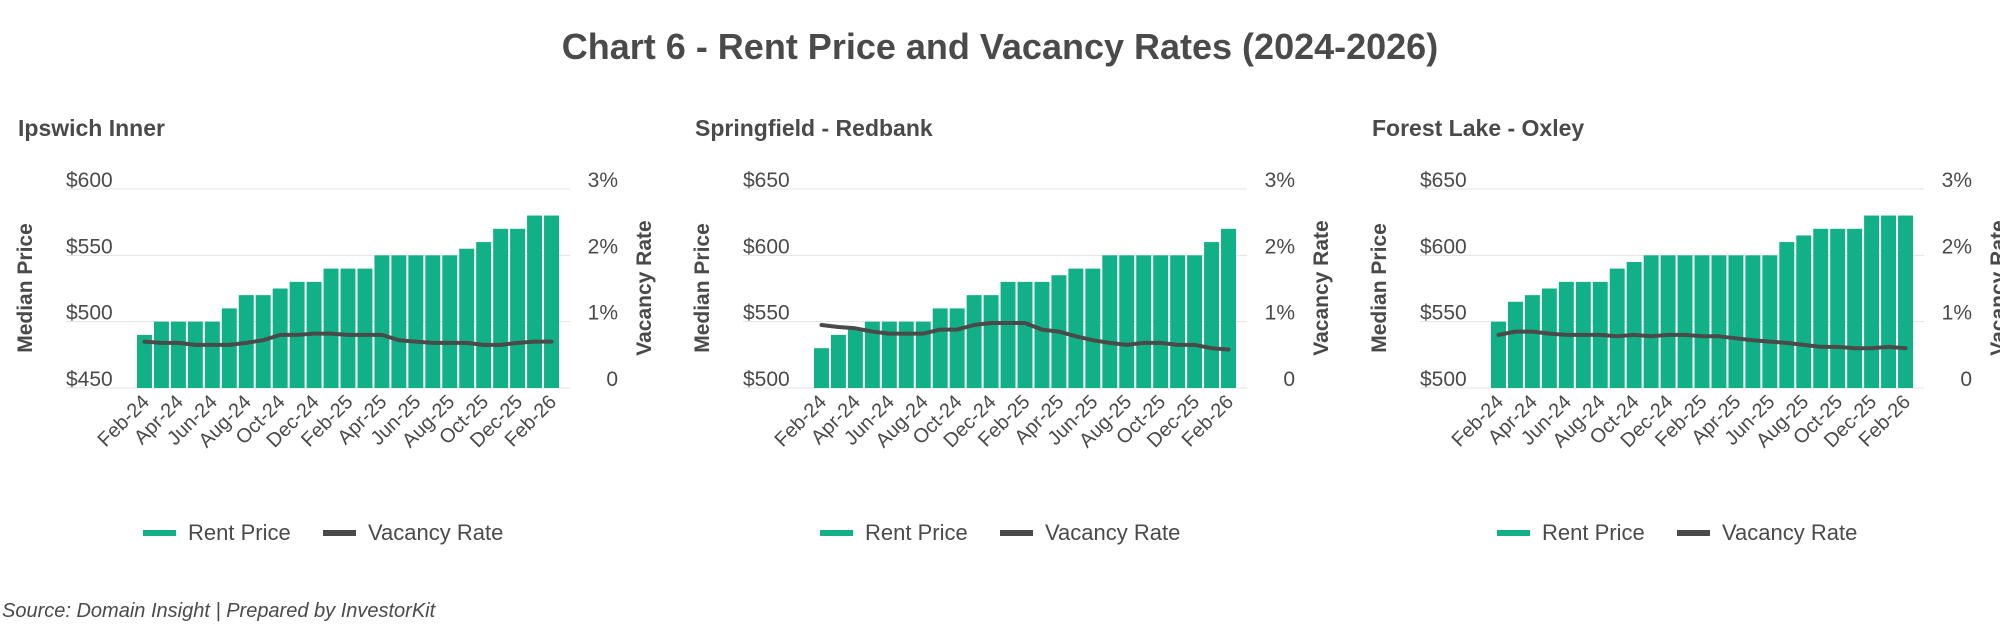  I want to click on y-tick-label: $550, so click(1443, 313).